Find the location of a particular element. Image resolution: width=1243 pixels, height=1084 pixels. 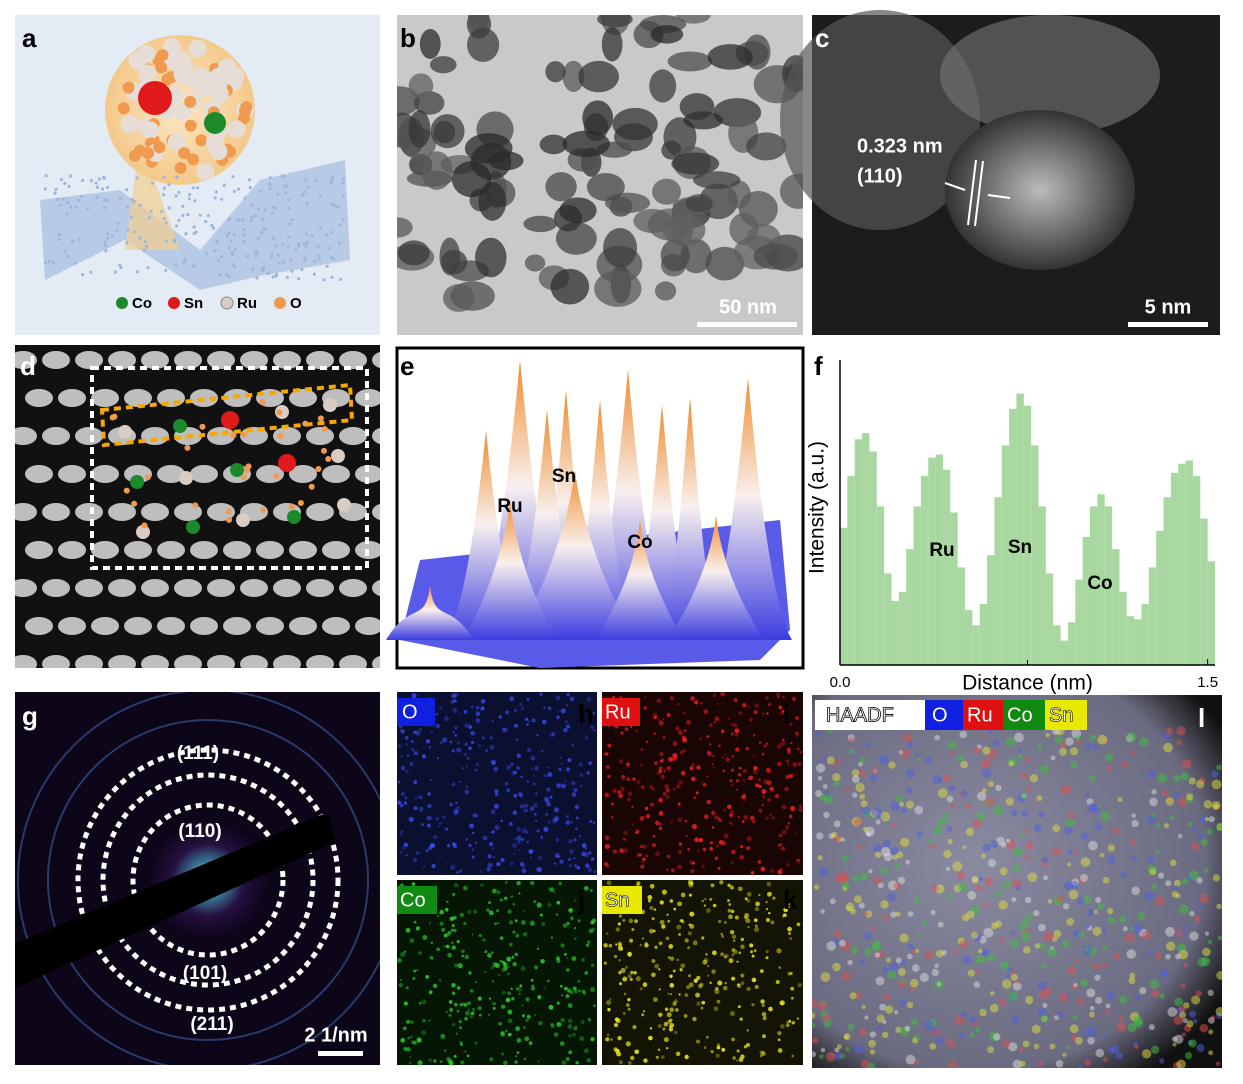

legend-label: O is located at coordinates (296, 303).